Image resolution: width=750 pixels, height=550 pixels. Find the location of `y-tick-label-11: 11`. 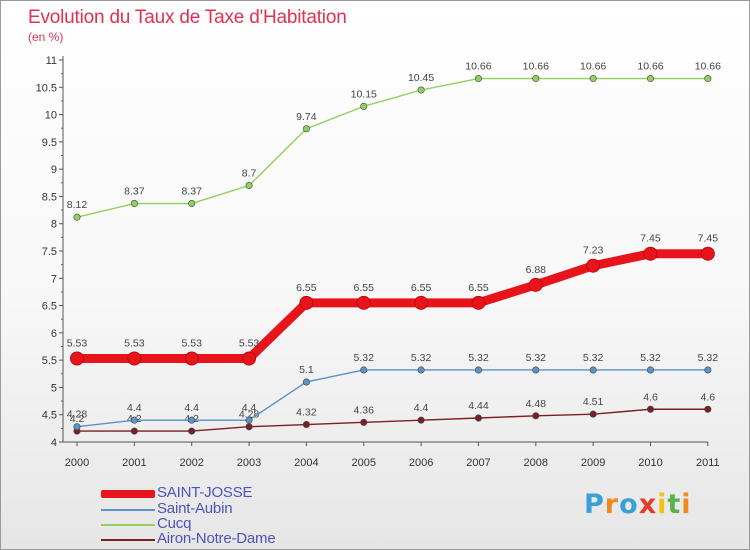

y-tick-label-11: 11 is located at coordinates (51, 61).